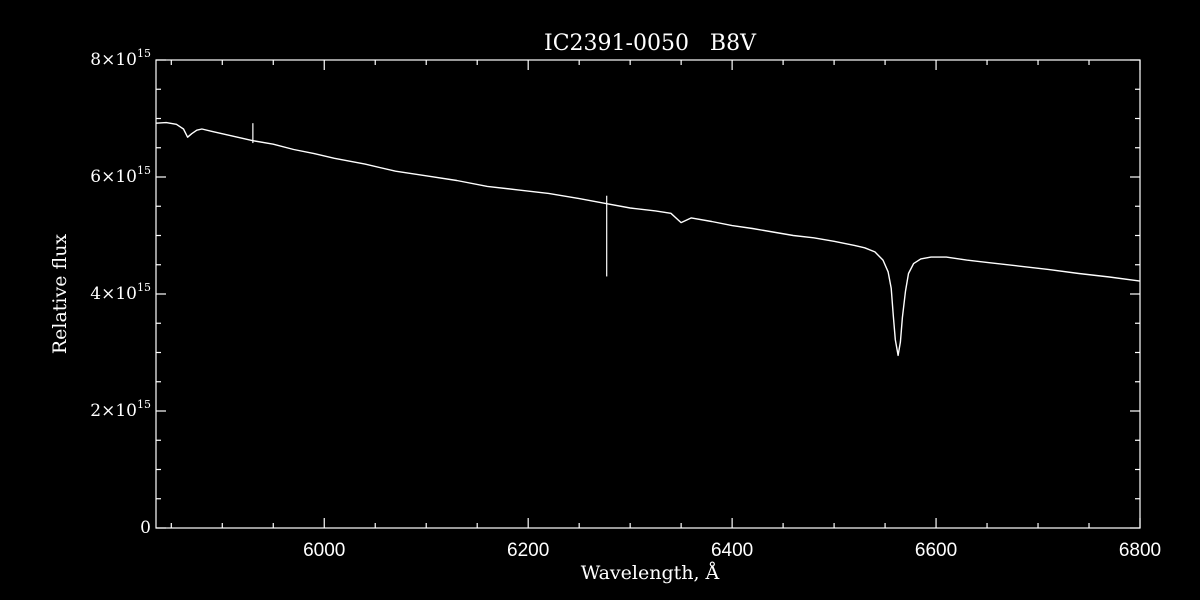  What do you see at coordinates (936, 550) in the screenshot?
I see `x-tick-label: 6600` at bounding box center [936, 550].